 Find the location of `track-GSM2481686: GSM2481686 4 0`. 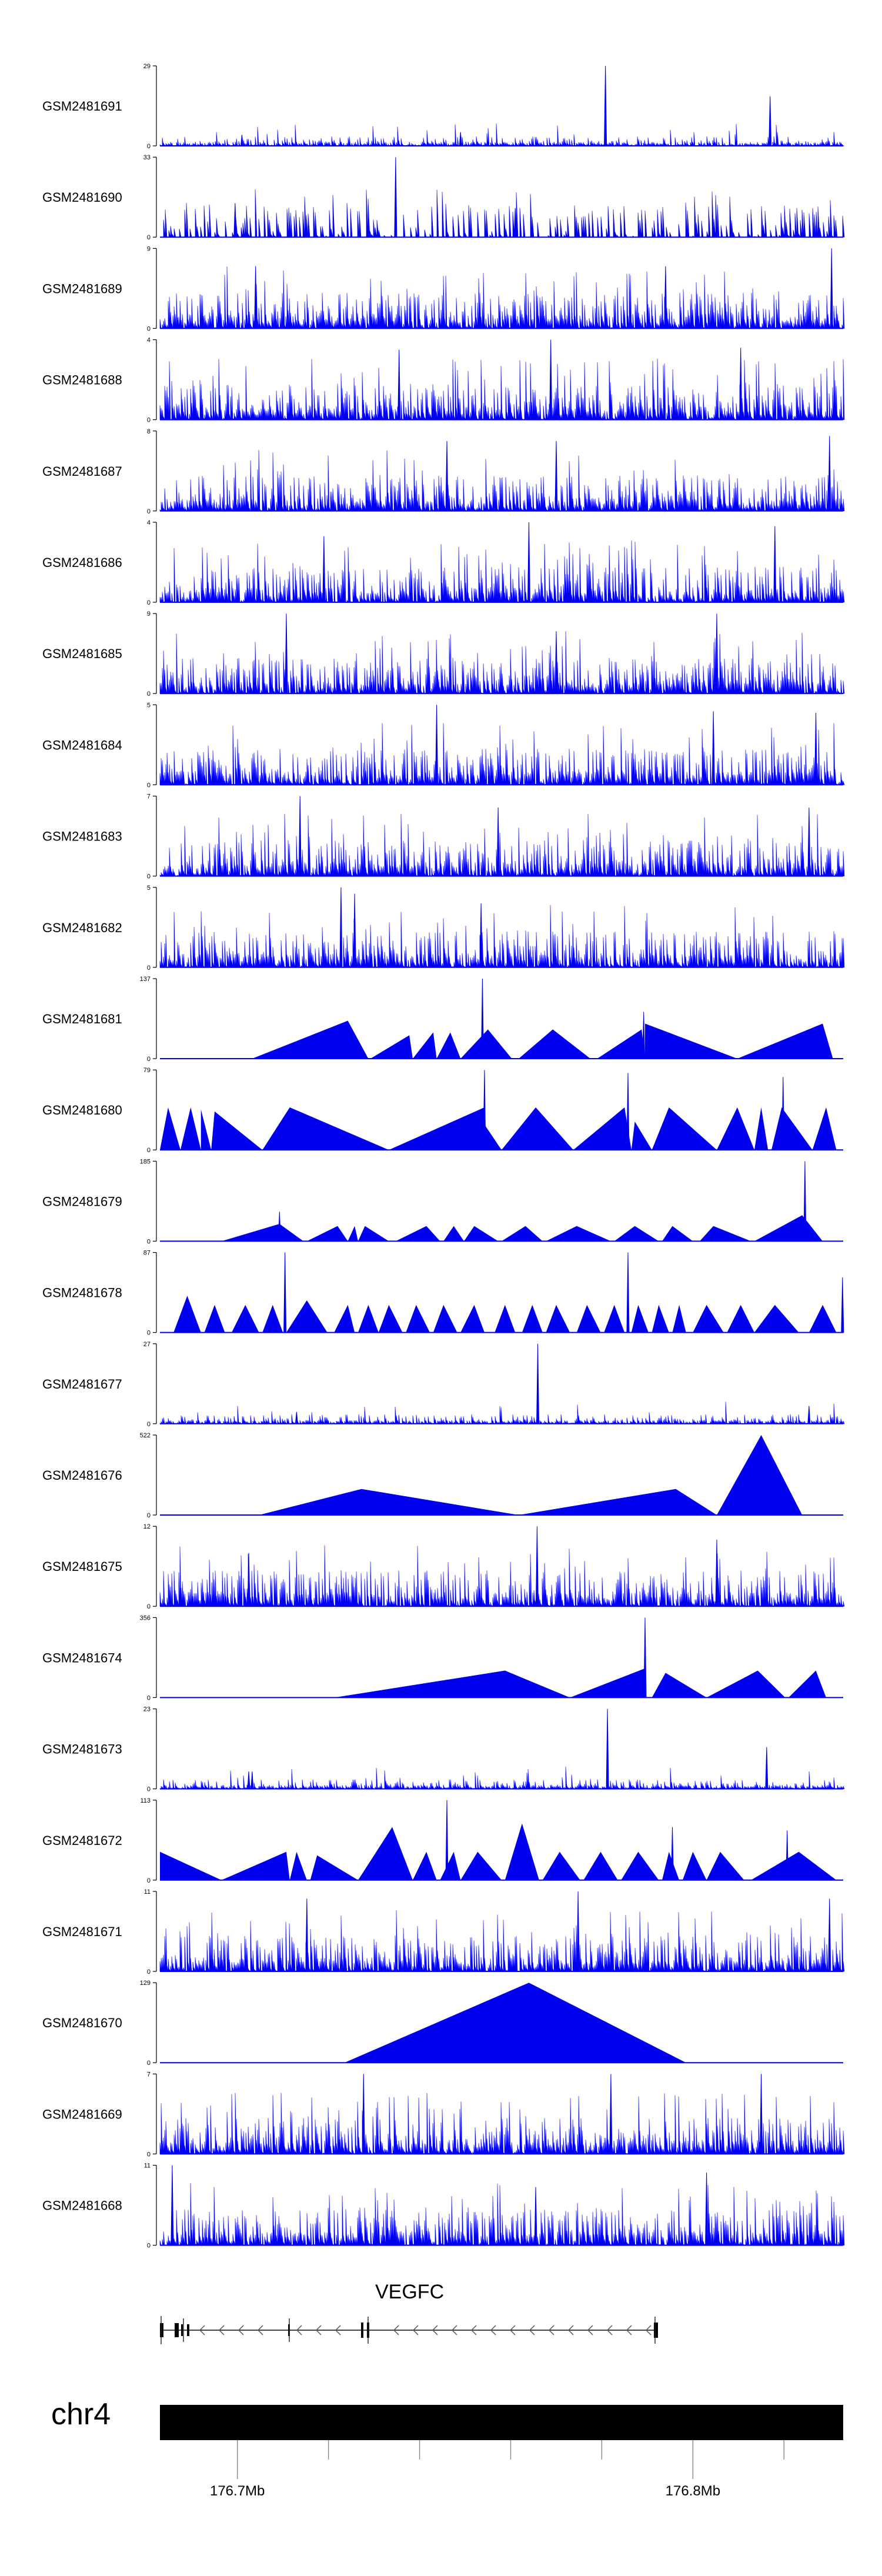

track-GSM2481686: GSM2481686 4 0 is located at coordinates (443, 562).